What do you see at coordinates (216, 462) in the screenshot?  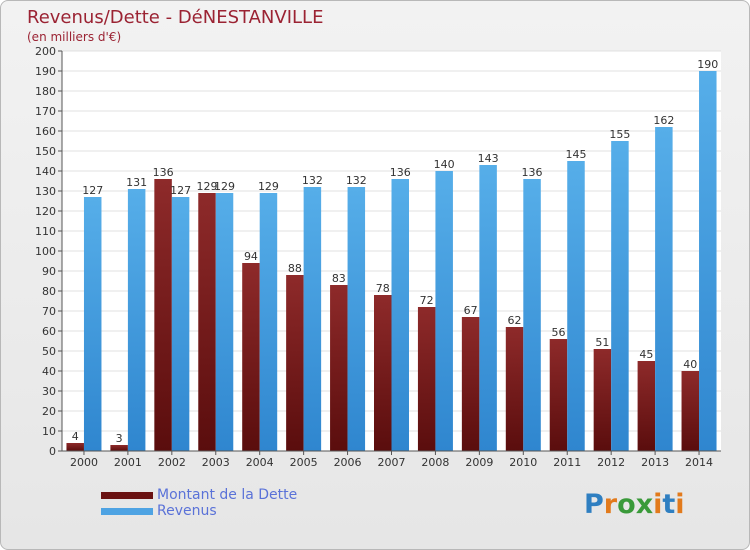 I see `x-tick-label: 2003` at bounding box center [216, 462].